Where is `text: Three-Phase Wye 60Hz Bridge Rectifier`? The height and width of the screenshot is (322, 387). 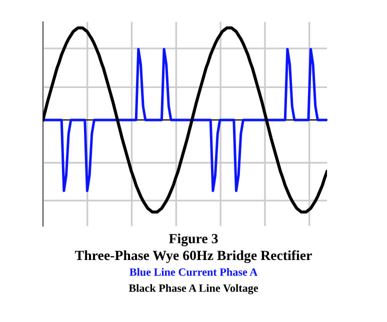 text: Three-Phase Wye 60Hz Bridge Rectifier is located at coordinates (193, 257).